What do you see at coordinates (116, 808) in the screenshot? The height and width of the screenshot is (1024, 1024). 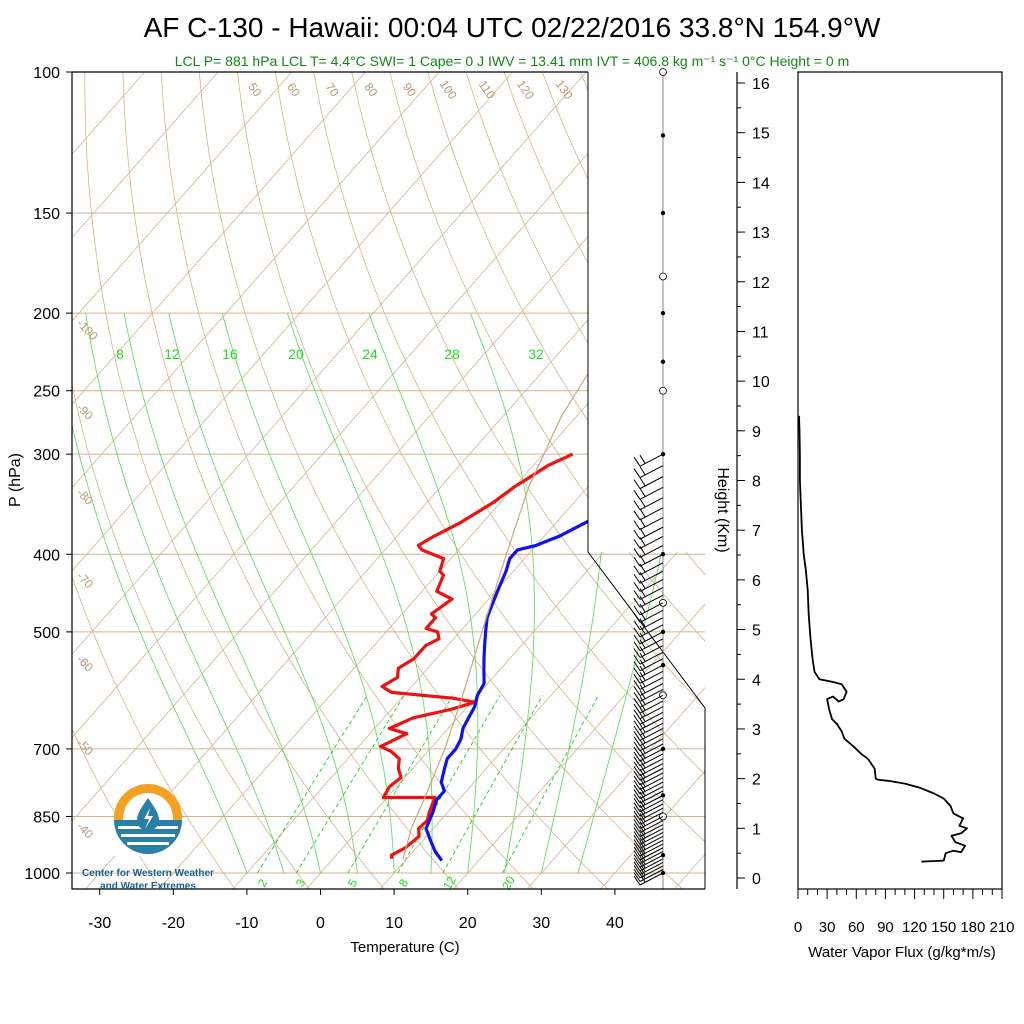 I see `dry-adiabat-line` at bounding box center [116, 808].